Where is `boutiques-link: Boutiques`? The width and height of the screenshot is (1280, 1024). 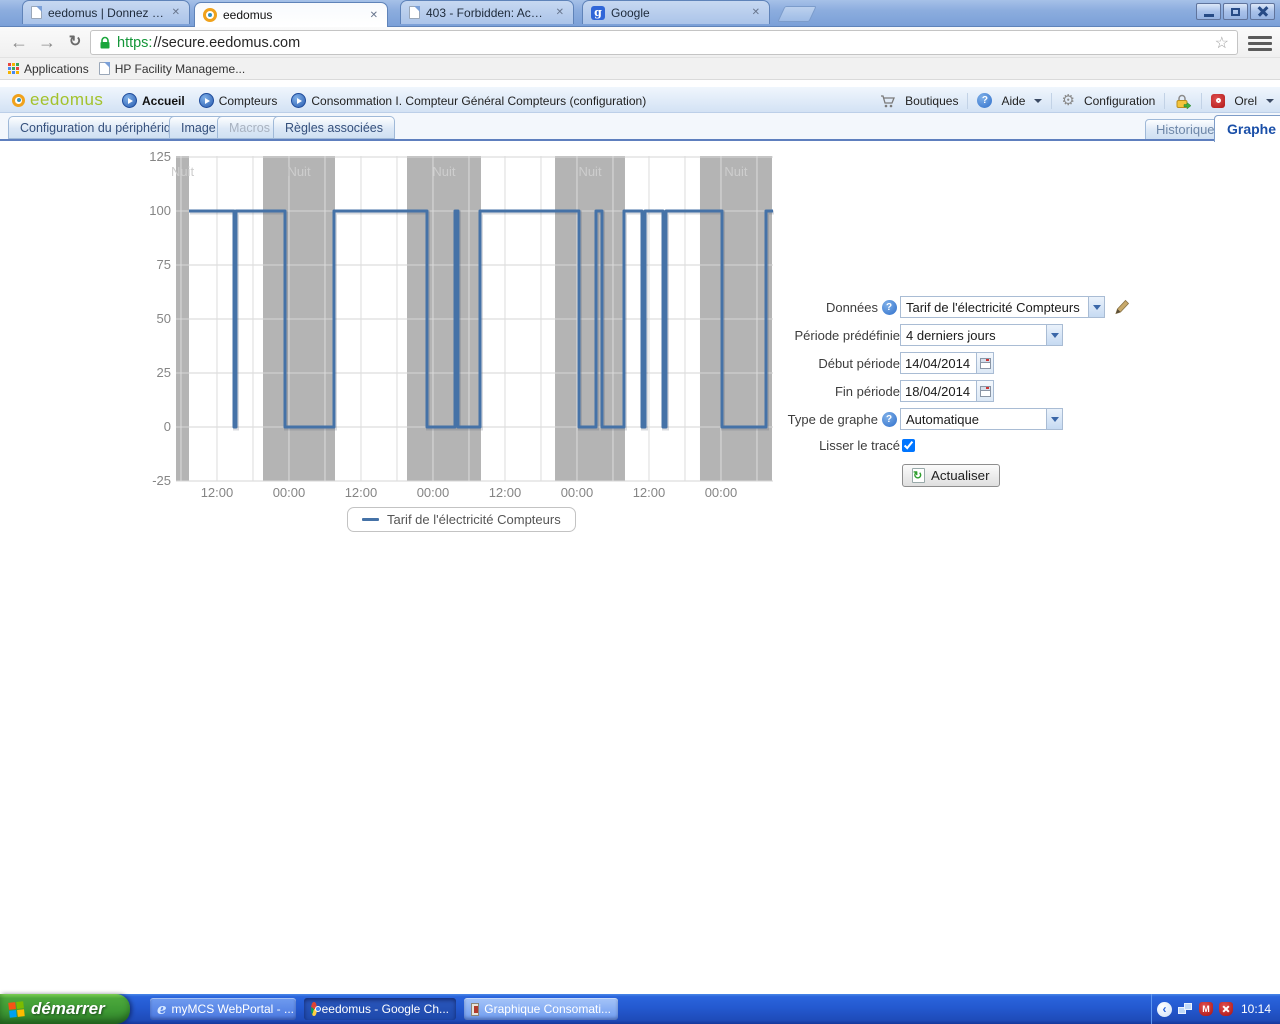 boutiques-link: Boutiques is located at coordinates (932, 100).